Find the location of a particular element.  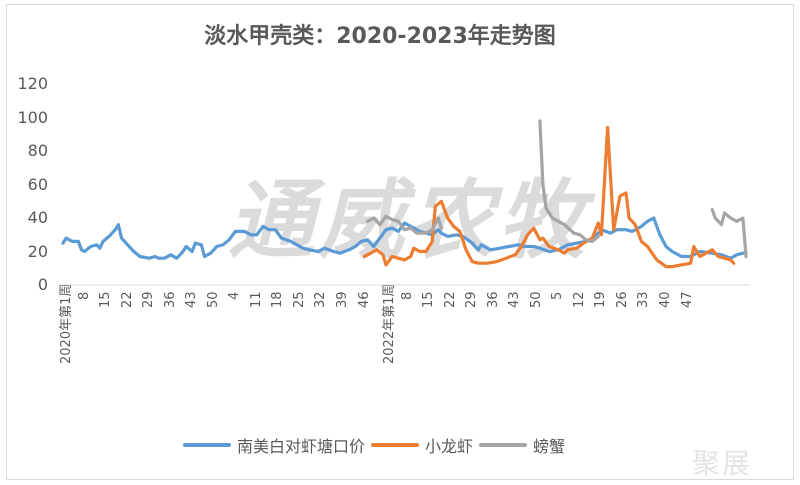

y-tick-label: 120 is located at coordinates (32, 83).